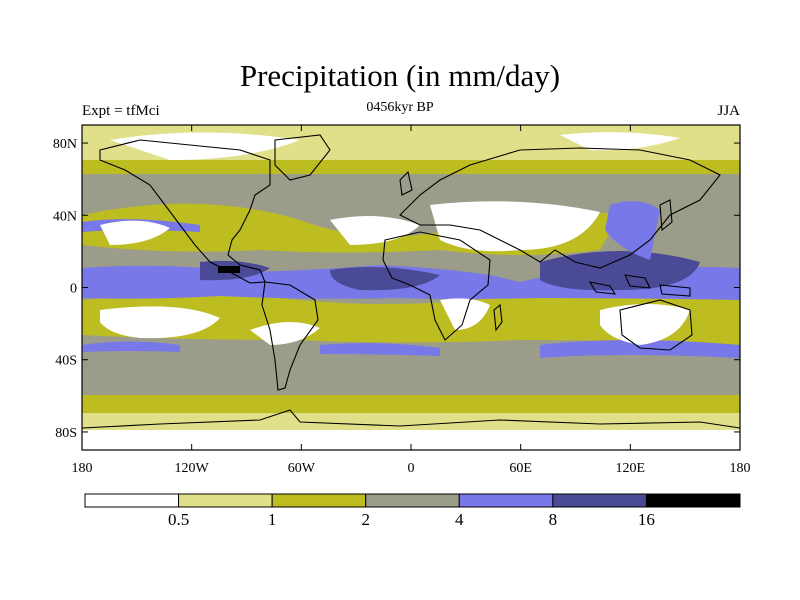  What do you see at coordinates (459, 519) in the screenshot?
I see `colorbar-level-label: 4` at bounding box center [459, 519].